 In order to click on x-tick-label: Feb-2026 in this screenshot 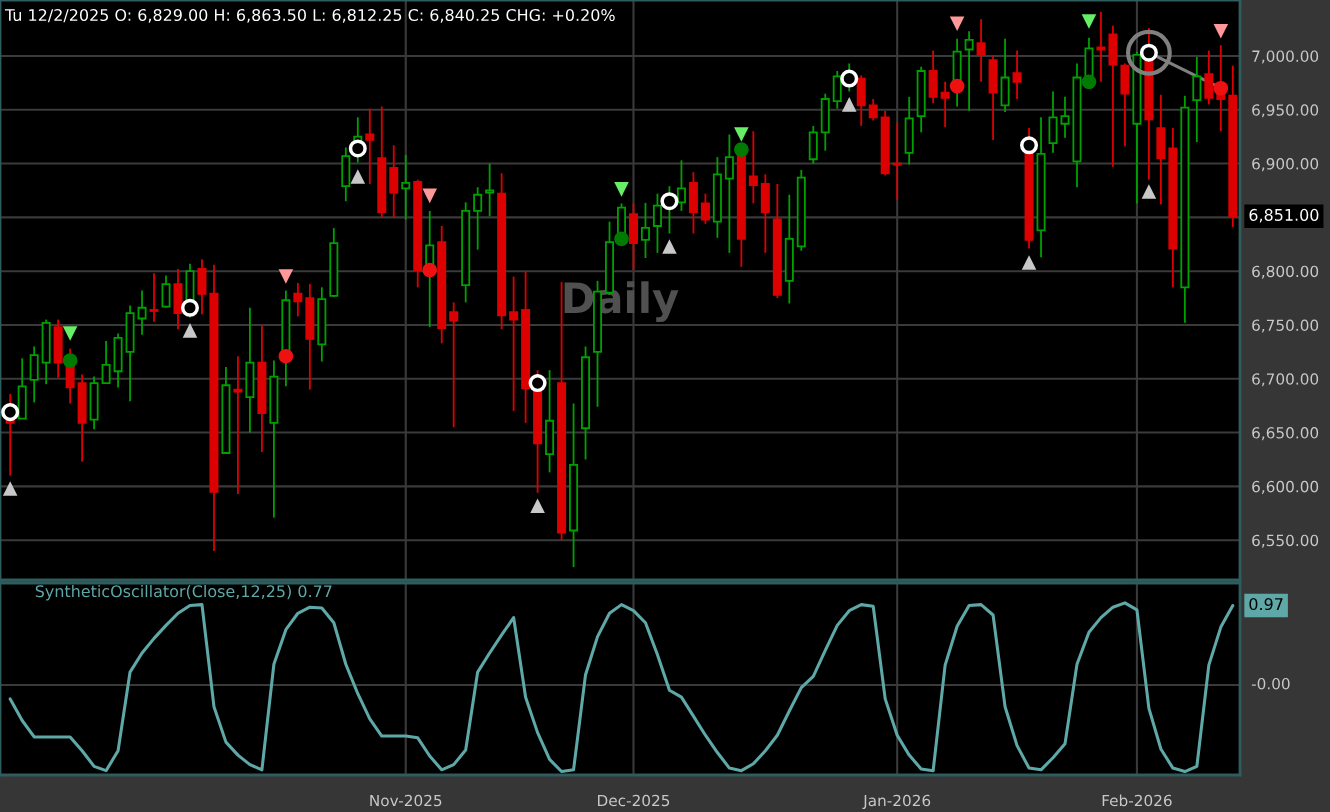, I will do `click(1137, 800)`.